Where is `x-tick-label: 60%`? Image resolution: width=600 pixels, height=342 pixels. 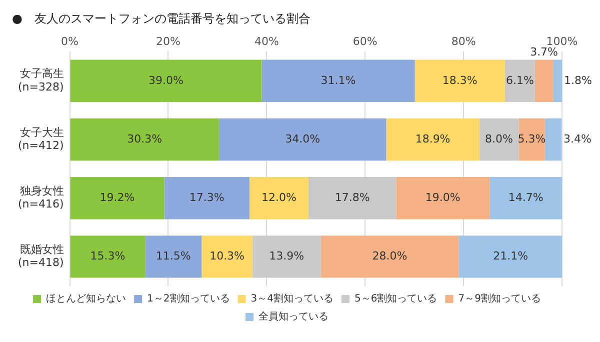
x-tick-label: 60% is located at coordinates (365, 41).